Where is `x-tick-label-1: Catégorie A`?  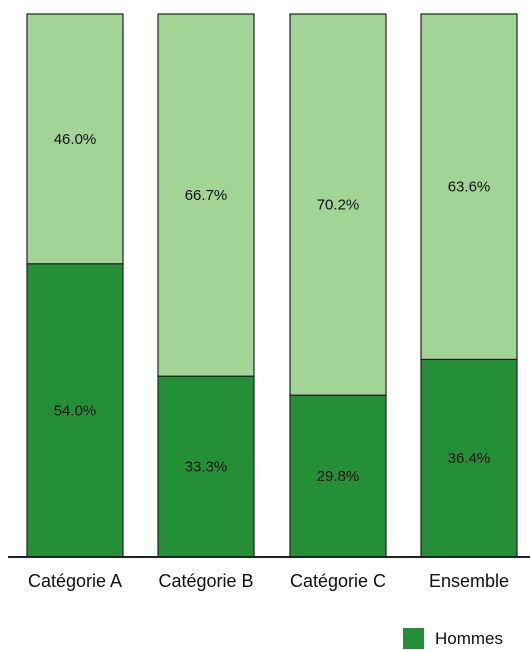
x-tick-label-1: Catégorie A is located at coordinates (75, 581).